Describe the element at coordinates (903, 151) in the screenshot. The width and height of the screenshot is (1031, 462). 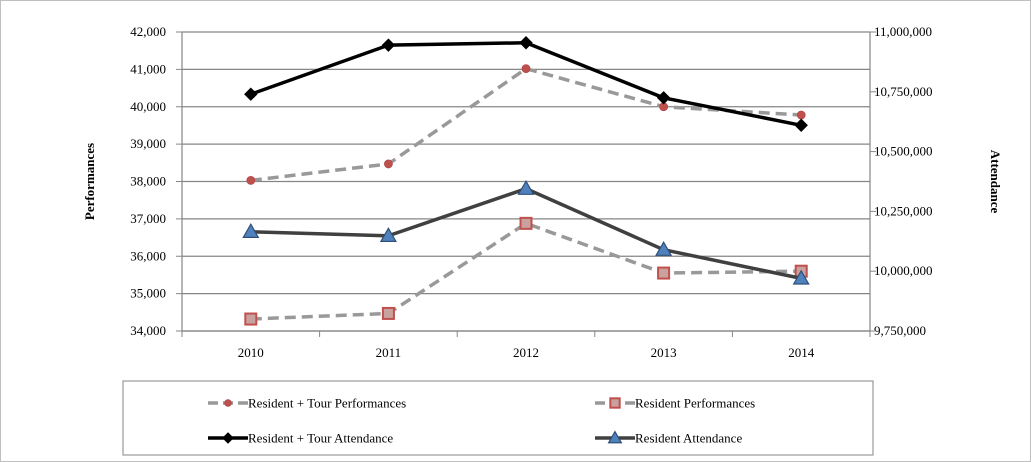
I see `y-right-tick-label: 10,500,000` at that location.